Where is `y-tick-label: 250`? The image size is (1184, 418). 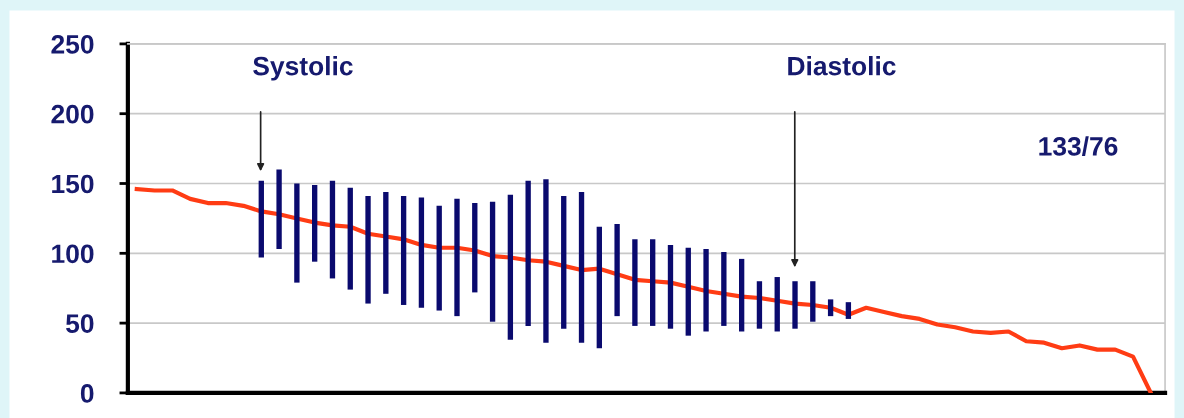
y-tick-label: 250 is located at coordinates (72, 44).